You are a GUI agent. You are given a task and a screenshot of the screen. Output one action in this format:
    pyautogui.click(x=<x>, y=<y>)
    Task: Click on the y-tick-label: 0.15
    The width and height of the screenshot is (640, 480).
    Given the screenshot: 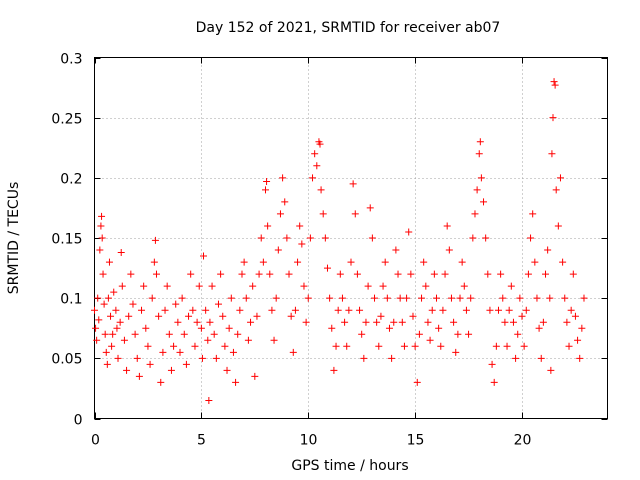 What is the action you would take?
    pyautogui.click(x=66, y=240)
    